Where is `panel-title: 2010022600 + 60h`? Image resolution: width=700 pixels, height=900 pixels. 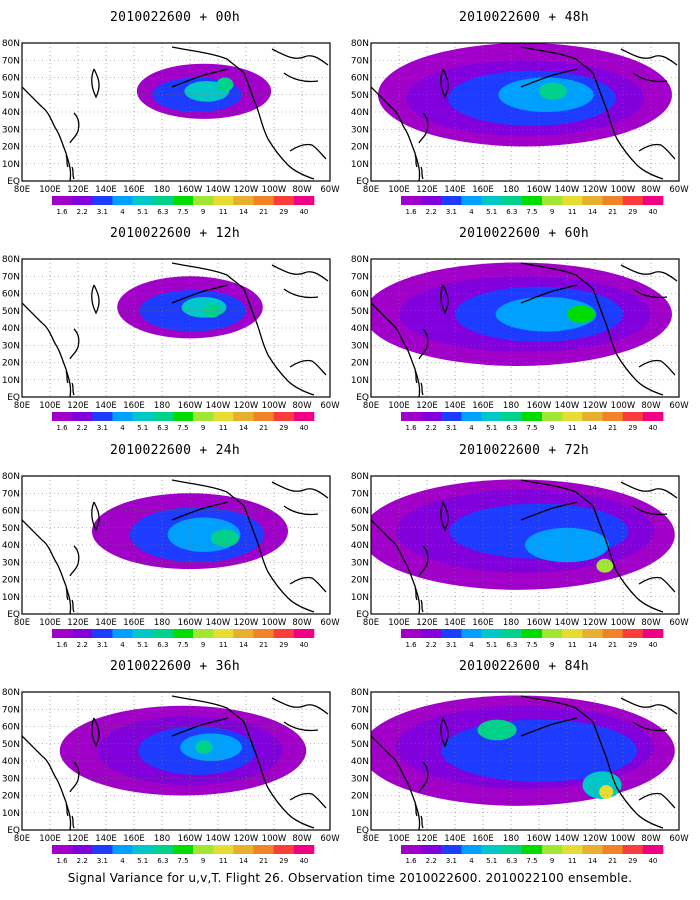
panel-title: 2010022600 + 60h is located at coordinates (524, 233).